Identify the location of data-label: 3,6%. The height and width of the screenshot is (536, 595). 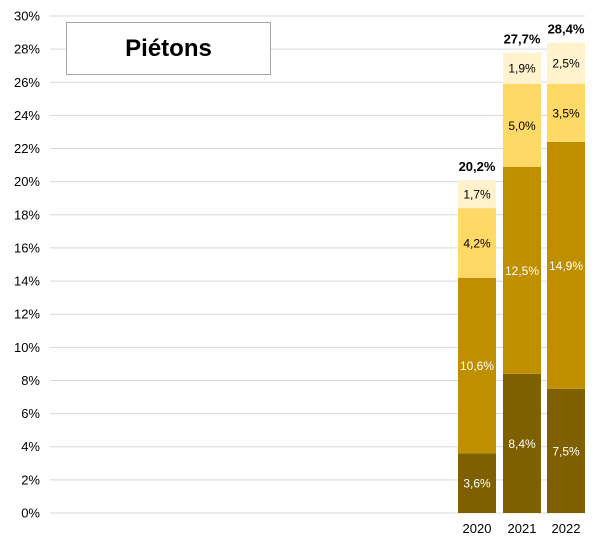
(477, 484).